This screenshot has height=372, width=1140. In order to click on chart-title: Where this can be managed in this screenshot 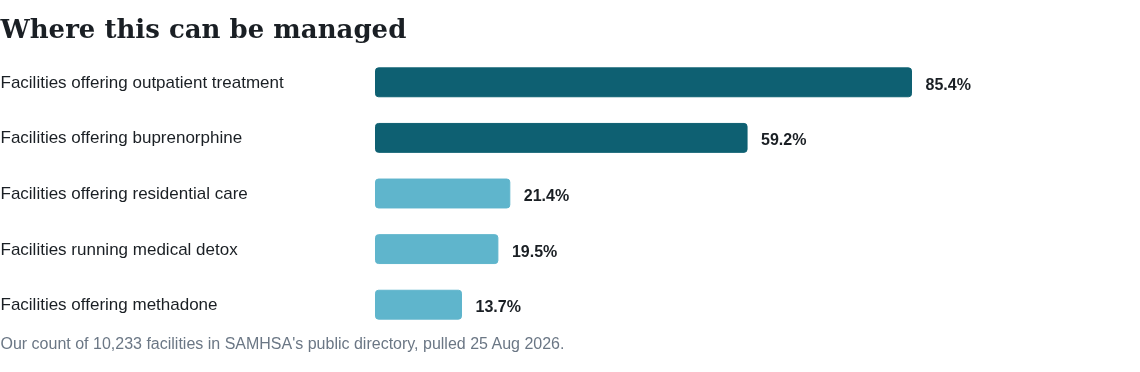, I will do `click(203, 28)`.